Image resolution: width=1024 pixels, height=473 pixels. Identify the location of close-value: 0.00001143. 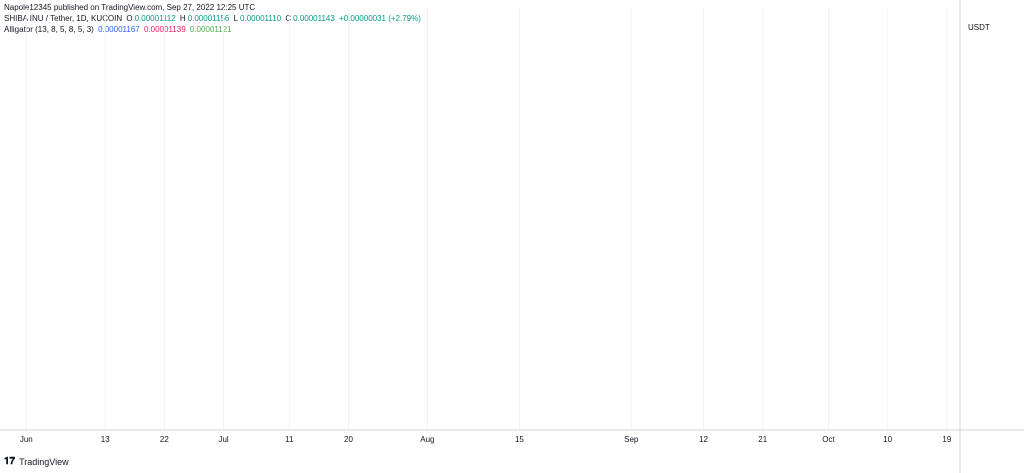
(314, 18).